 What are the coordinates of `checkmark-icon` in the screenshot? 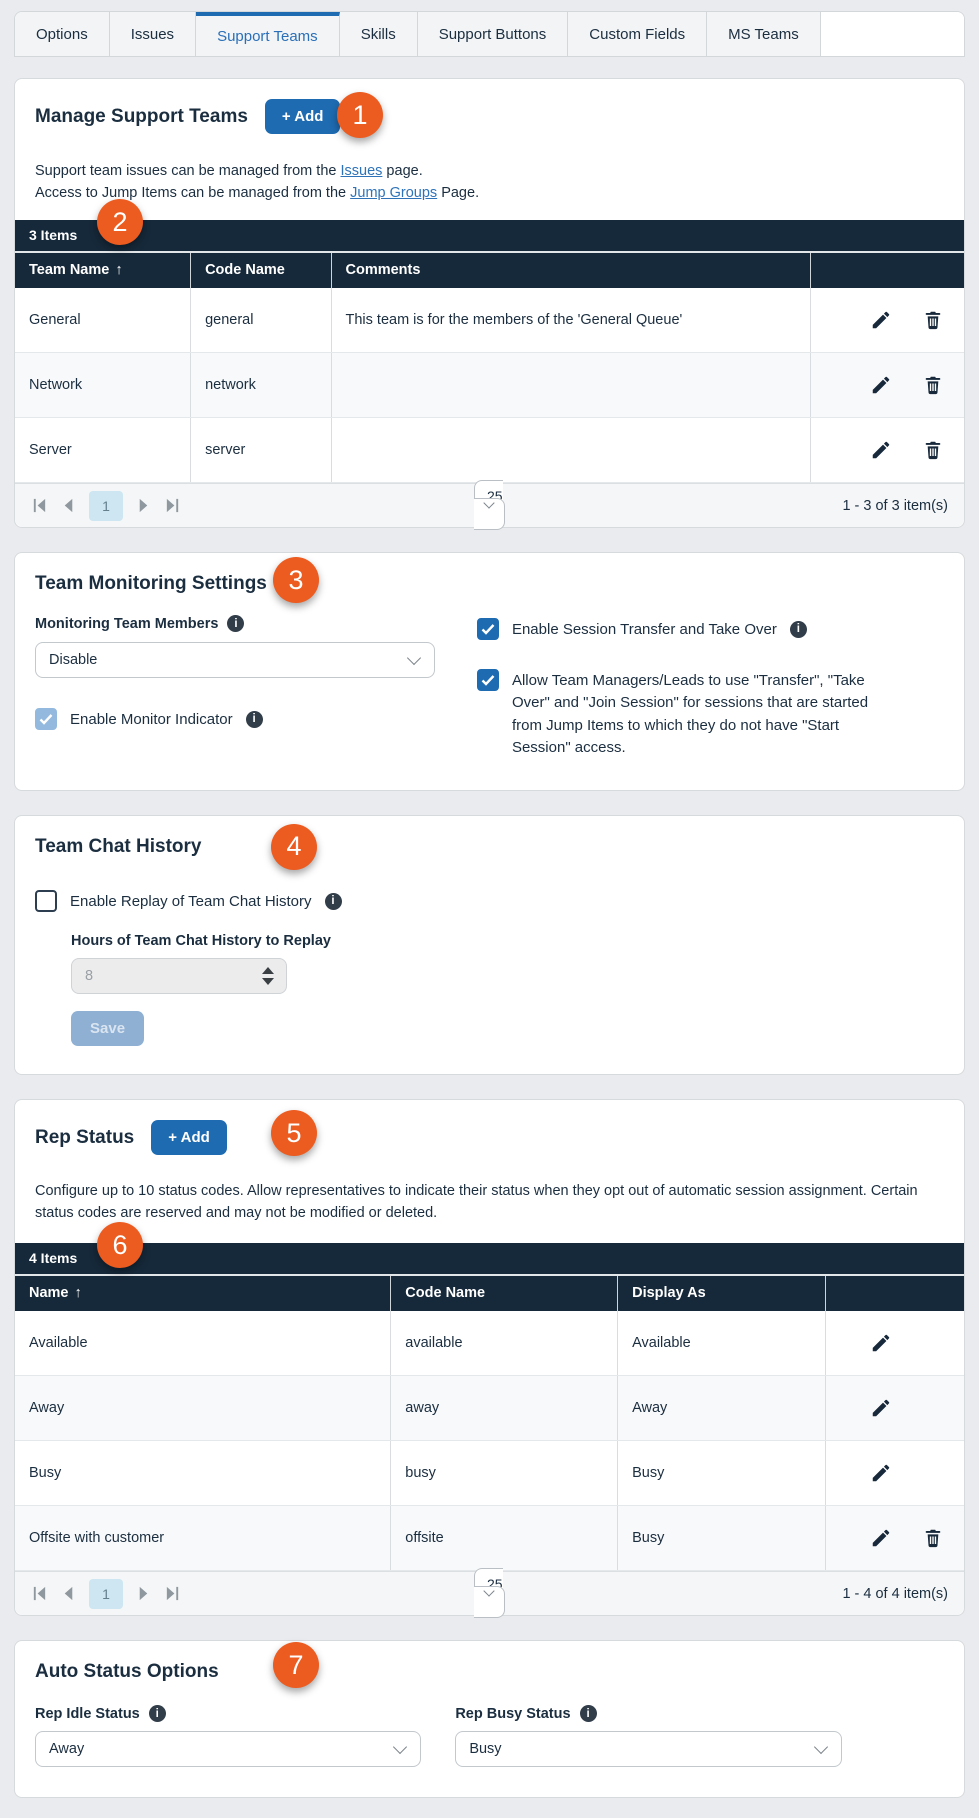 It's located at (488, 630).